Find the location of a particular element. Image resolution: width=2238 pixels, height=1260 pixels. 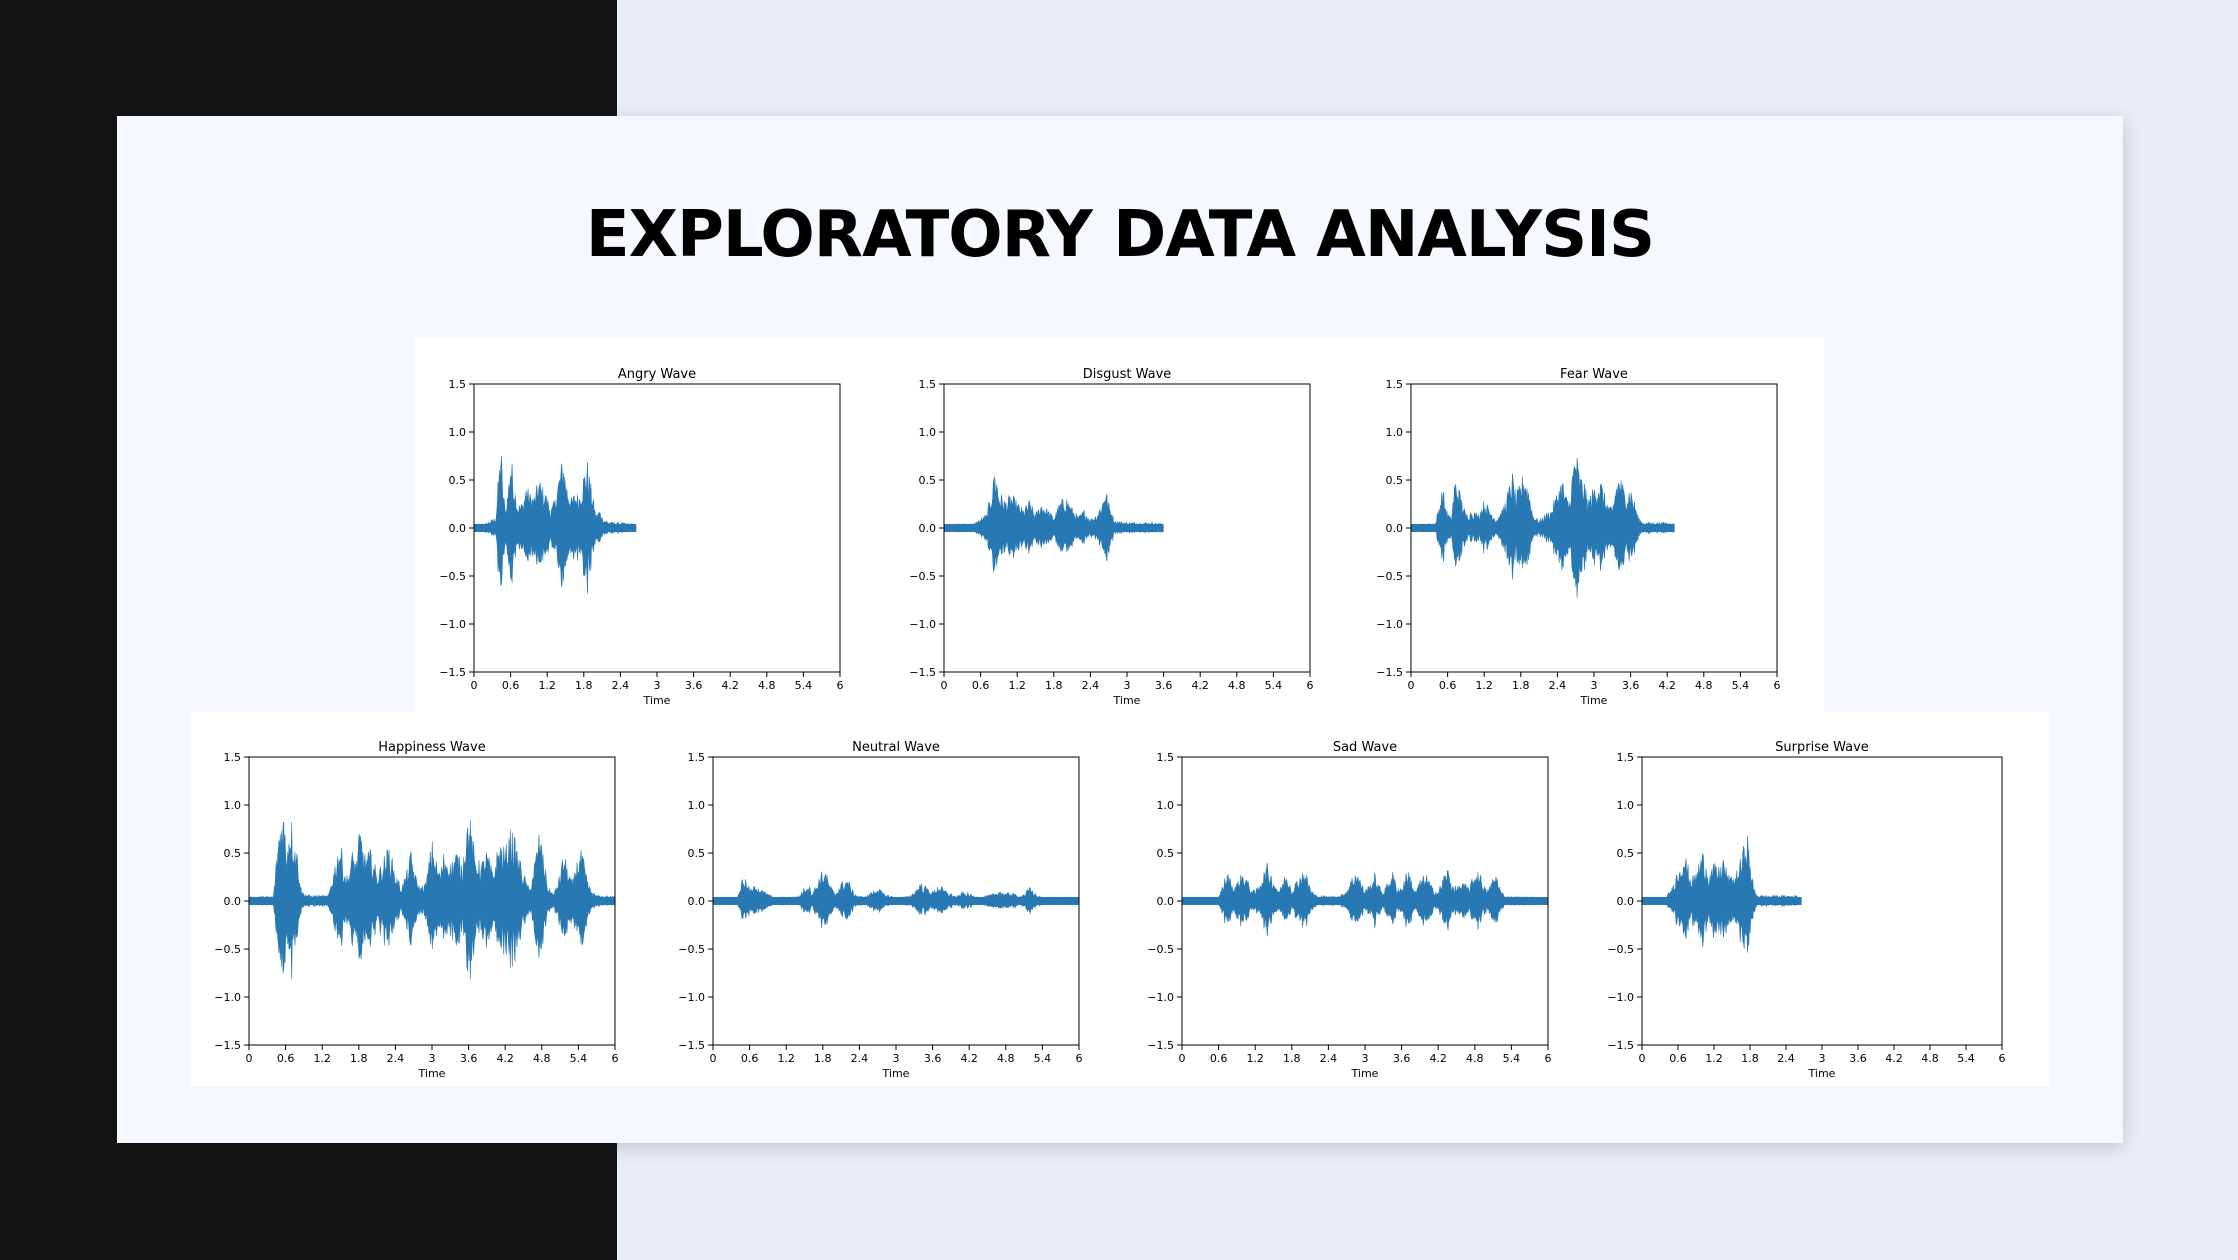

chart-title: Happiness Wave is located at coordinates (431, 747).